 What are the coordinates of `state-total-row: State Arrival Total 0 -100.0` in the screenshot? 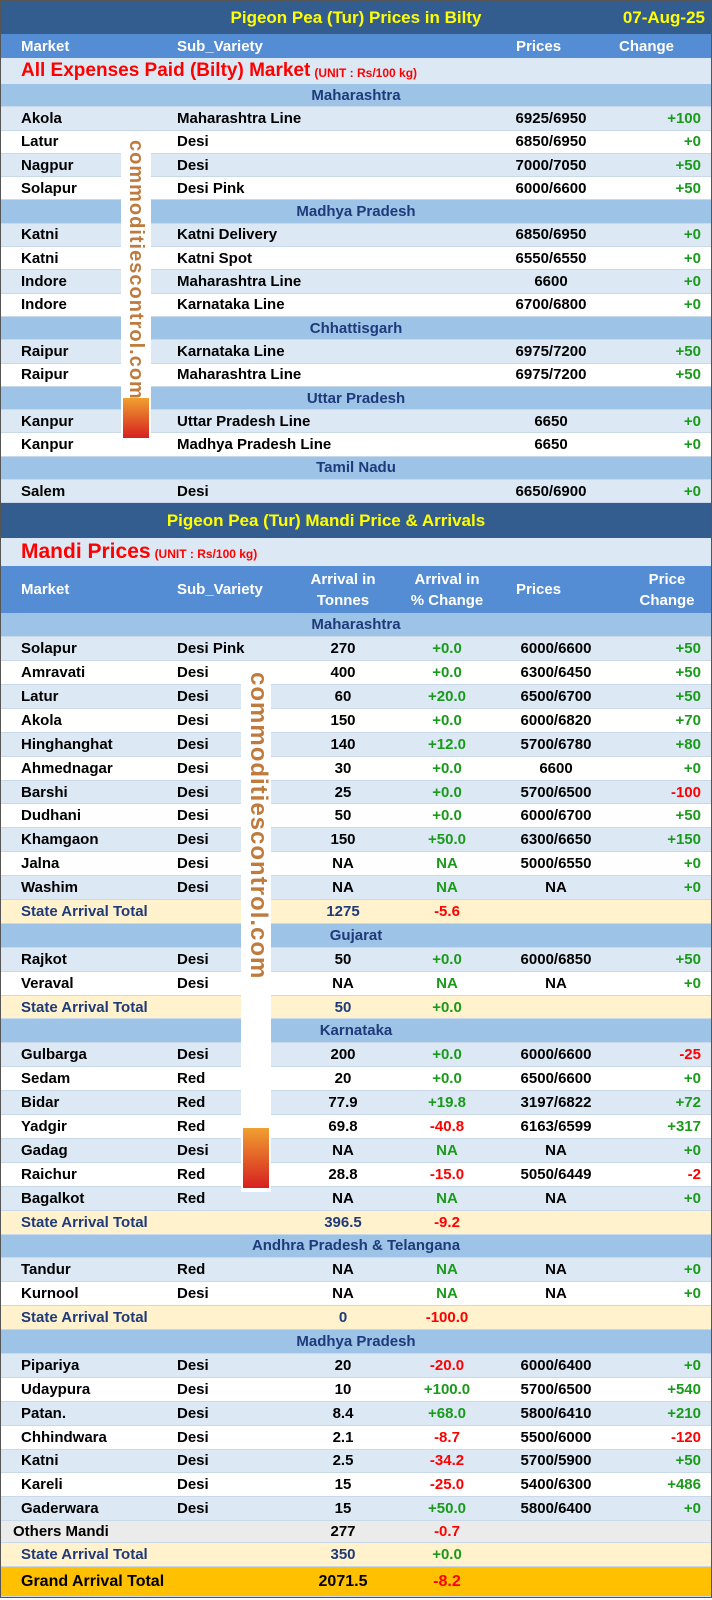 It's located at (356, 1318).